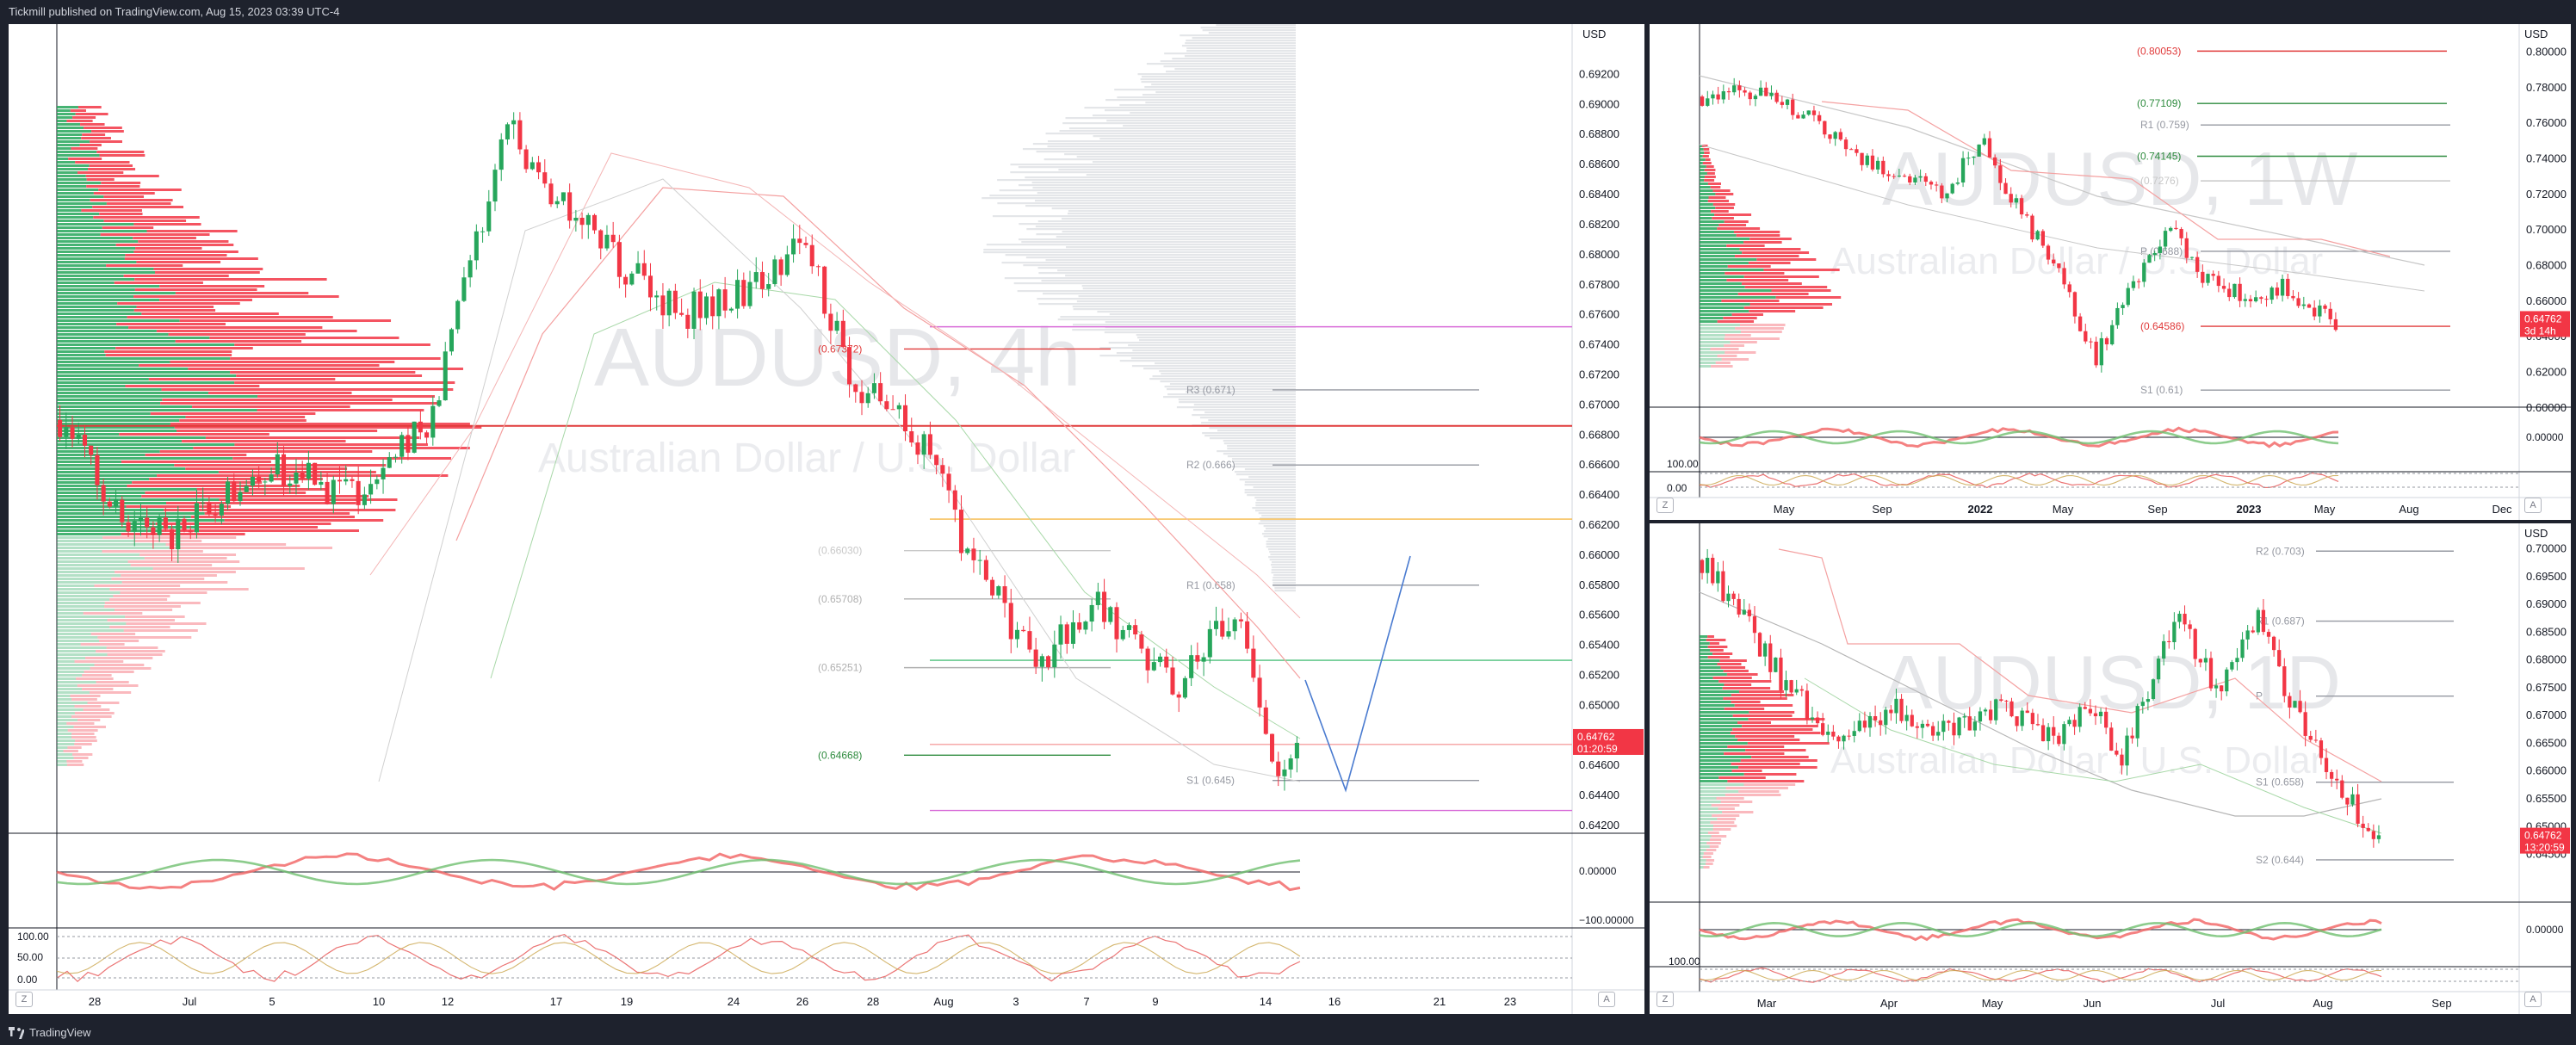 This screenshot has width=2576, height=1045. What do you see at coordinates (1440, 1001) in the screenshot?
I see `time-tick-label: 21` at bounding box center [1440, 1001].